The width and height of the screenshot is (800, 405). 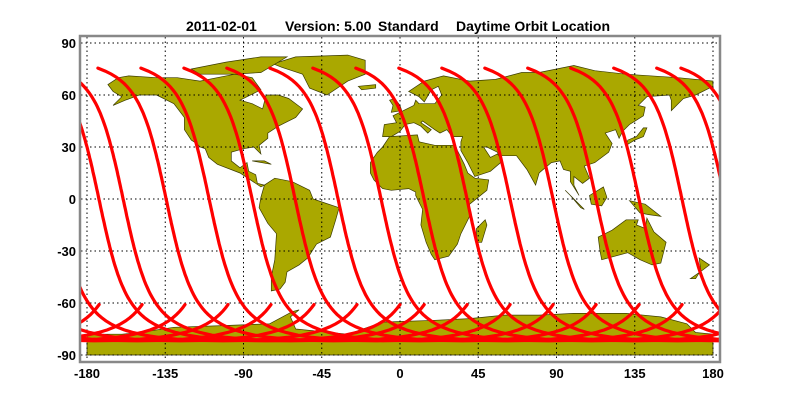 I want to click on y-tick-label: -90, so click(x=66, y=355).